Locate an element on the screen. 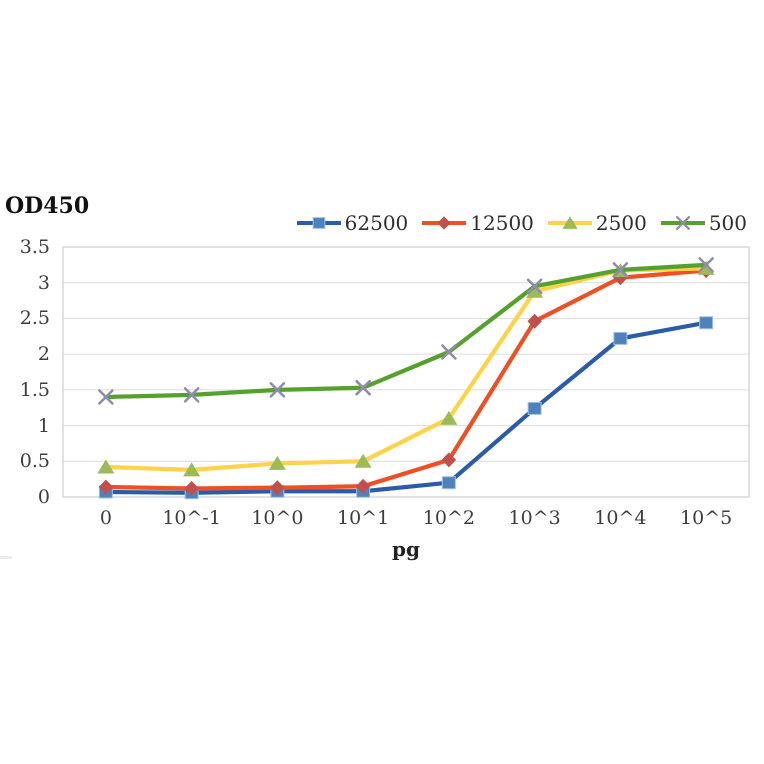  chart-legend: 62500 12500 2500 500 is located at coordinates (521, 223).